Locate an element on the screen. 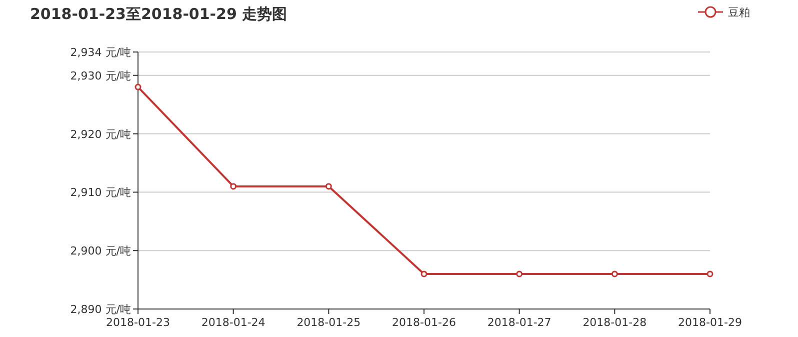 The width and height of the screenshot is (798, 337). x-tick-label: 2018-01-27 is located at coordinates (519, 322).